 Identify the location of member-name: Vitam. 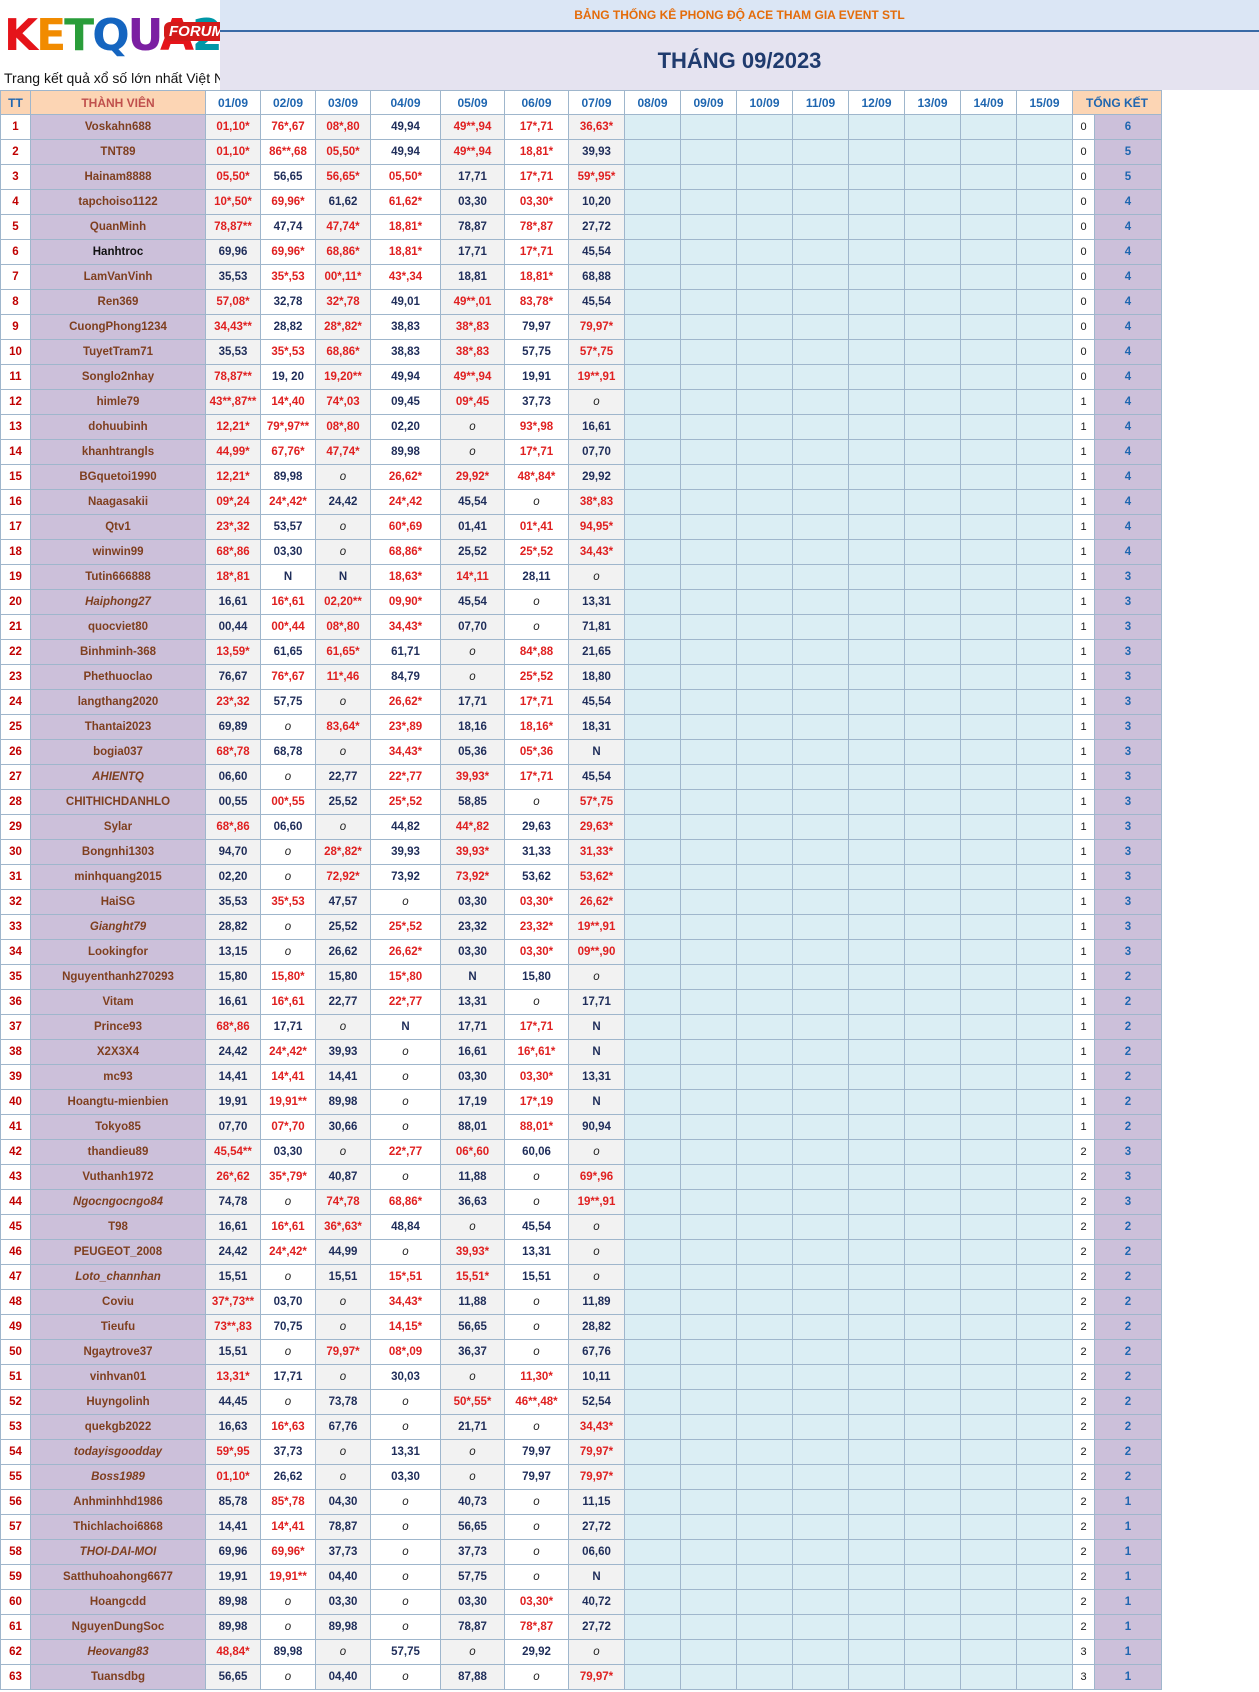
(118, 1002).